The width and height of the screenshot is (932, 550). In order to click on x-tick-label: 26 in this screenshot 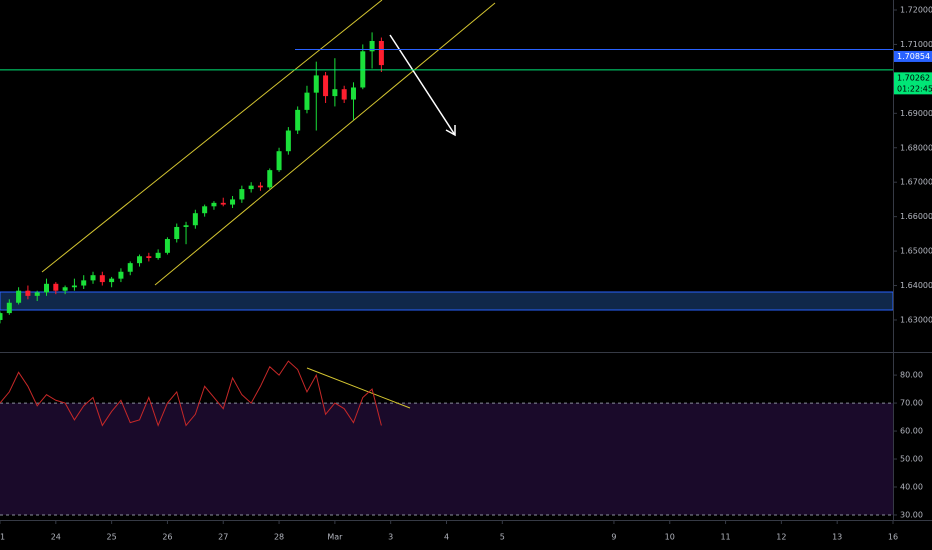, I will do `click(167, 537)`.